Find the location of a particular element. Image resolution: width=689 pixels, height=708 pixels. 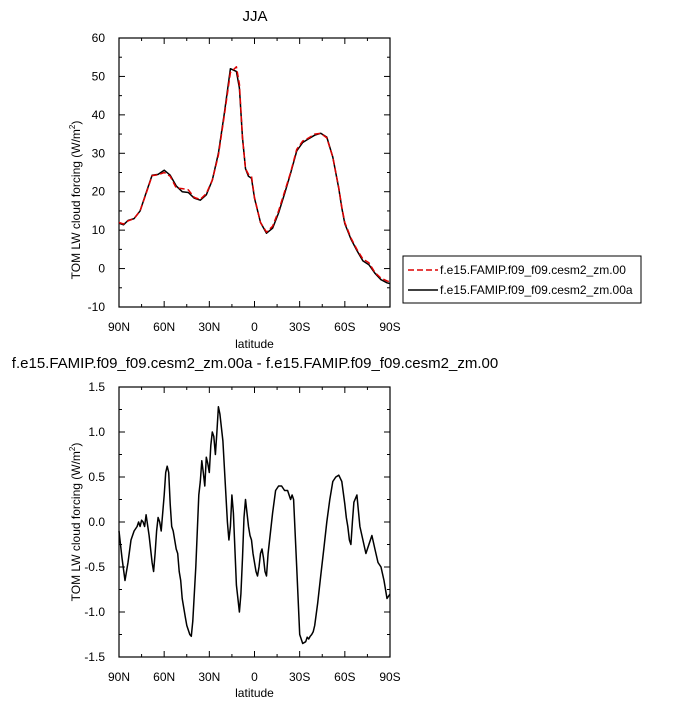

top-ytick-label: 0 is located at coordinates (101, 269).